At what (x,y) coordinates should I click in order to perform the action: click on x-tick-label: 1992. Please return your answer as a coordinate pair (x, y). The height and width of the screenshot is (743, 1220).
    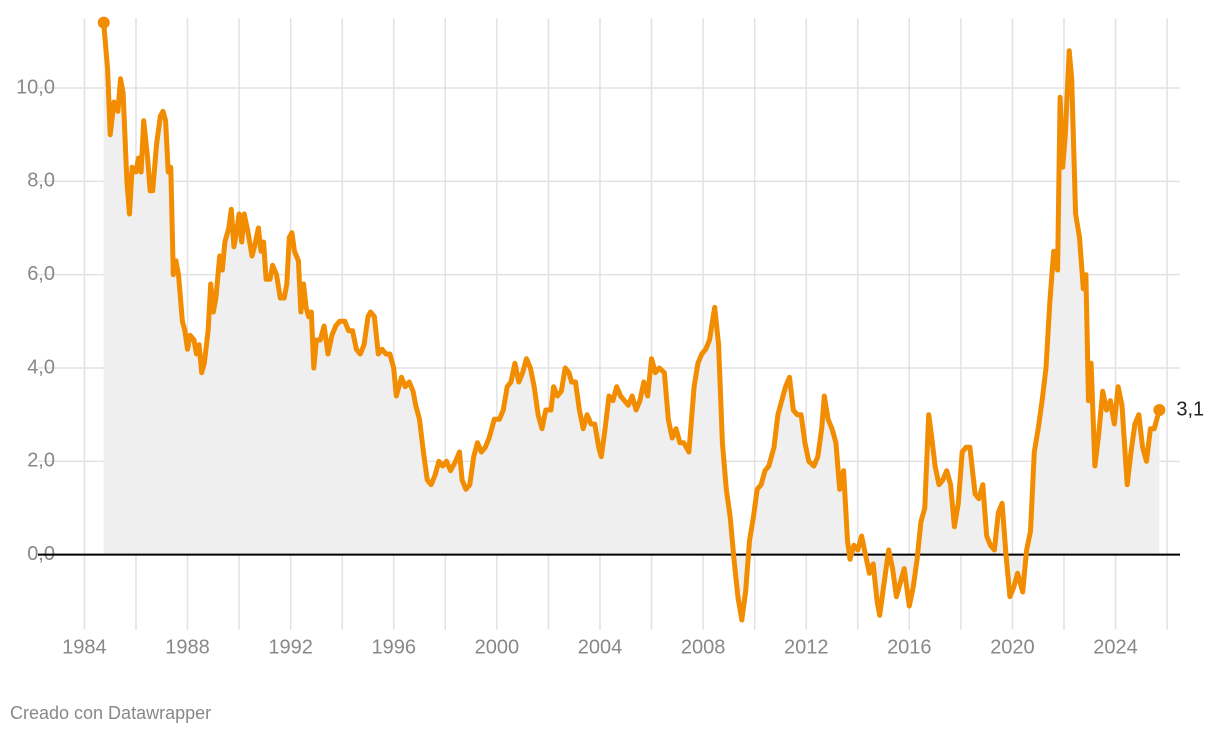
    Looking at the image, I should click on (290, 647).